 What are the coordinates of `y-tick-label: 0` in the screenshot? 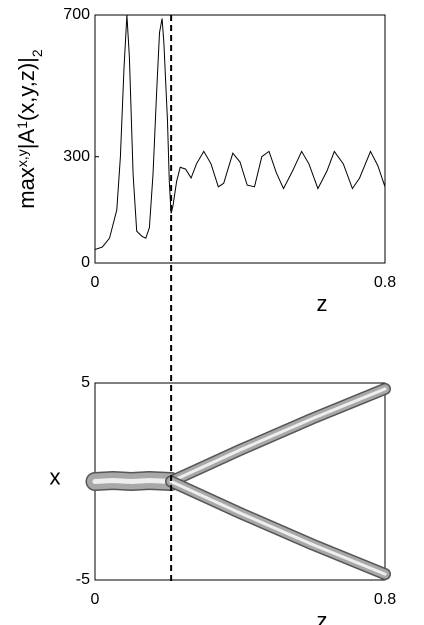 It's located at (85, 262).